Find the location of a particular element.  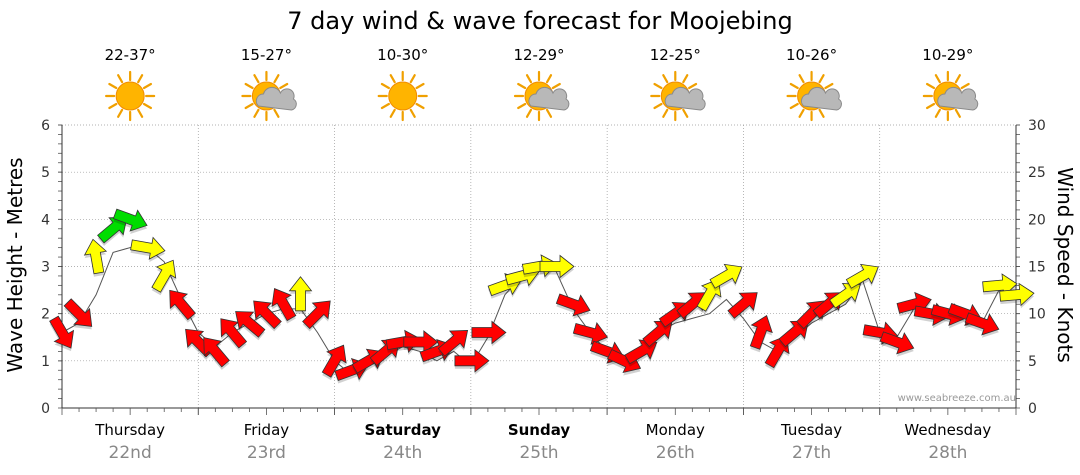

y2-tick-label: 0 is located at coordinates (1032, 409).